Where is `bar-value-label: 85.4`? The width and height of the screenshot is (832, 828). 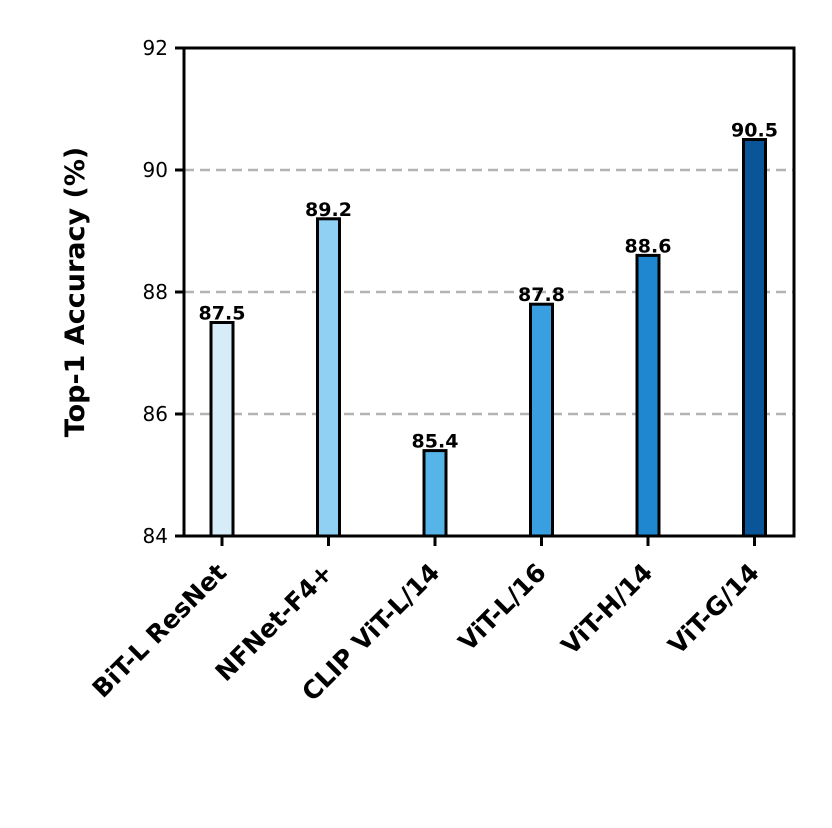 bar-value-label: 85.4 is located at coordinates (435, 442).